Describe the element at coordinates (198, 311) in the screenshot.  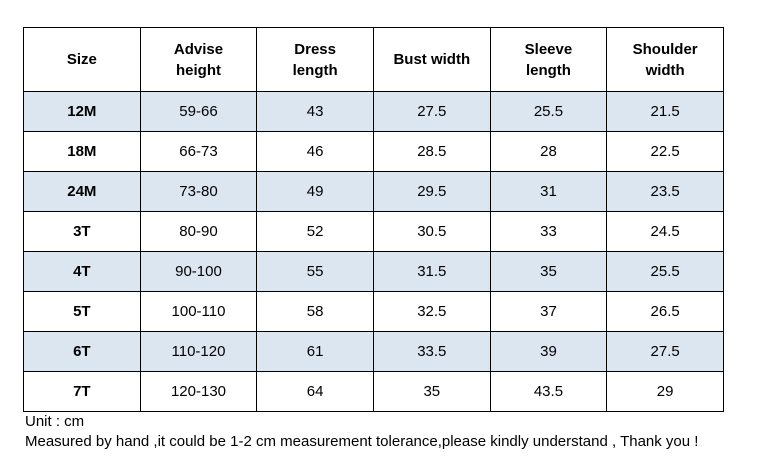
I see `measure-cell: 100-110` at that location.